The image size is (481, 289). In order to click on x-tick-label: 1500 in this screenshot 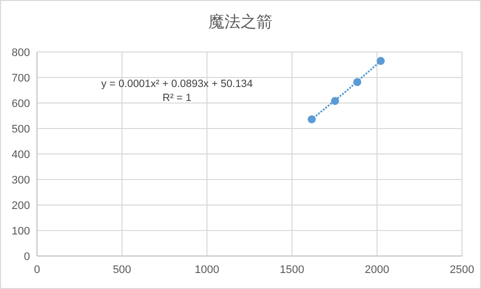, I will do `click(292, 270)`.